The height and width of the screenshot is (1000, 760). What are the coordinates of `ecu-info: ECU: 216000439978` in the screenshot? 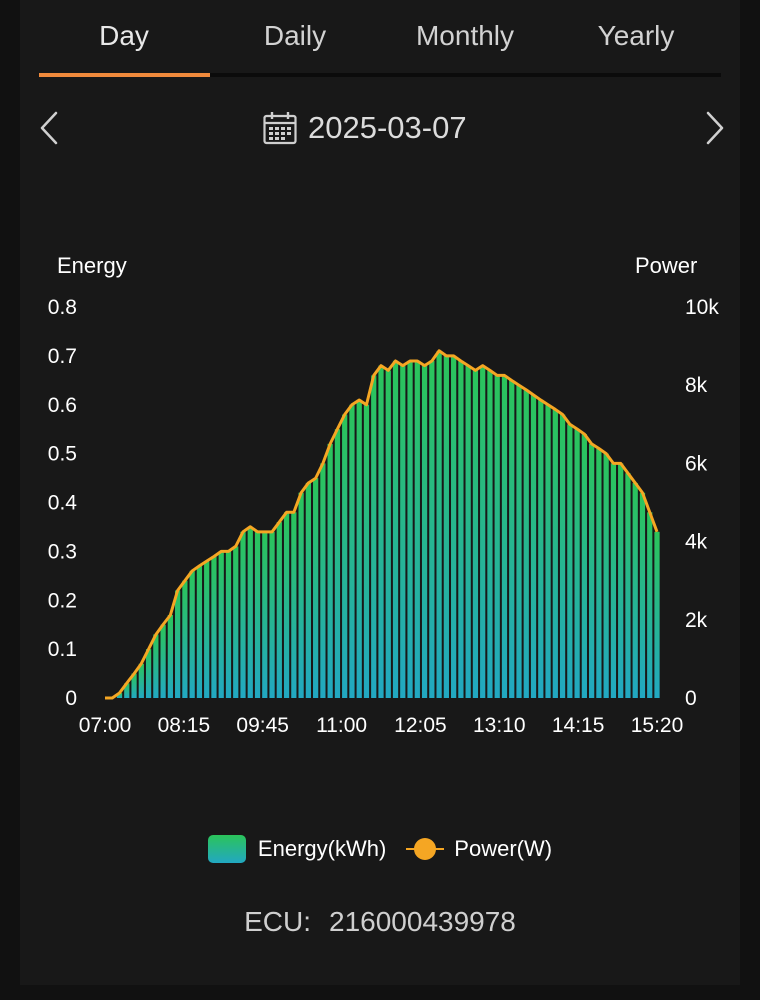 It's located at (380, 922).